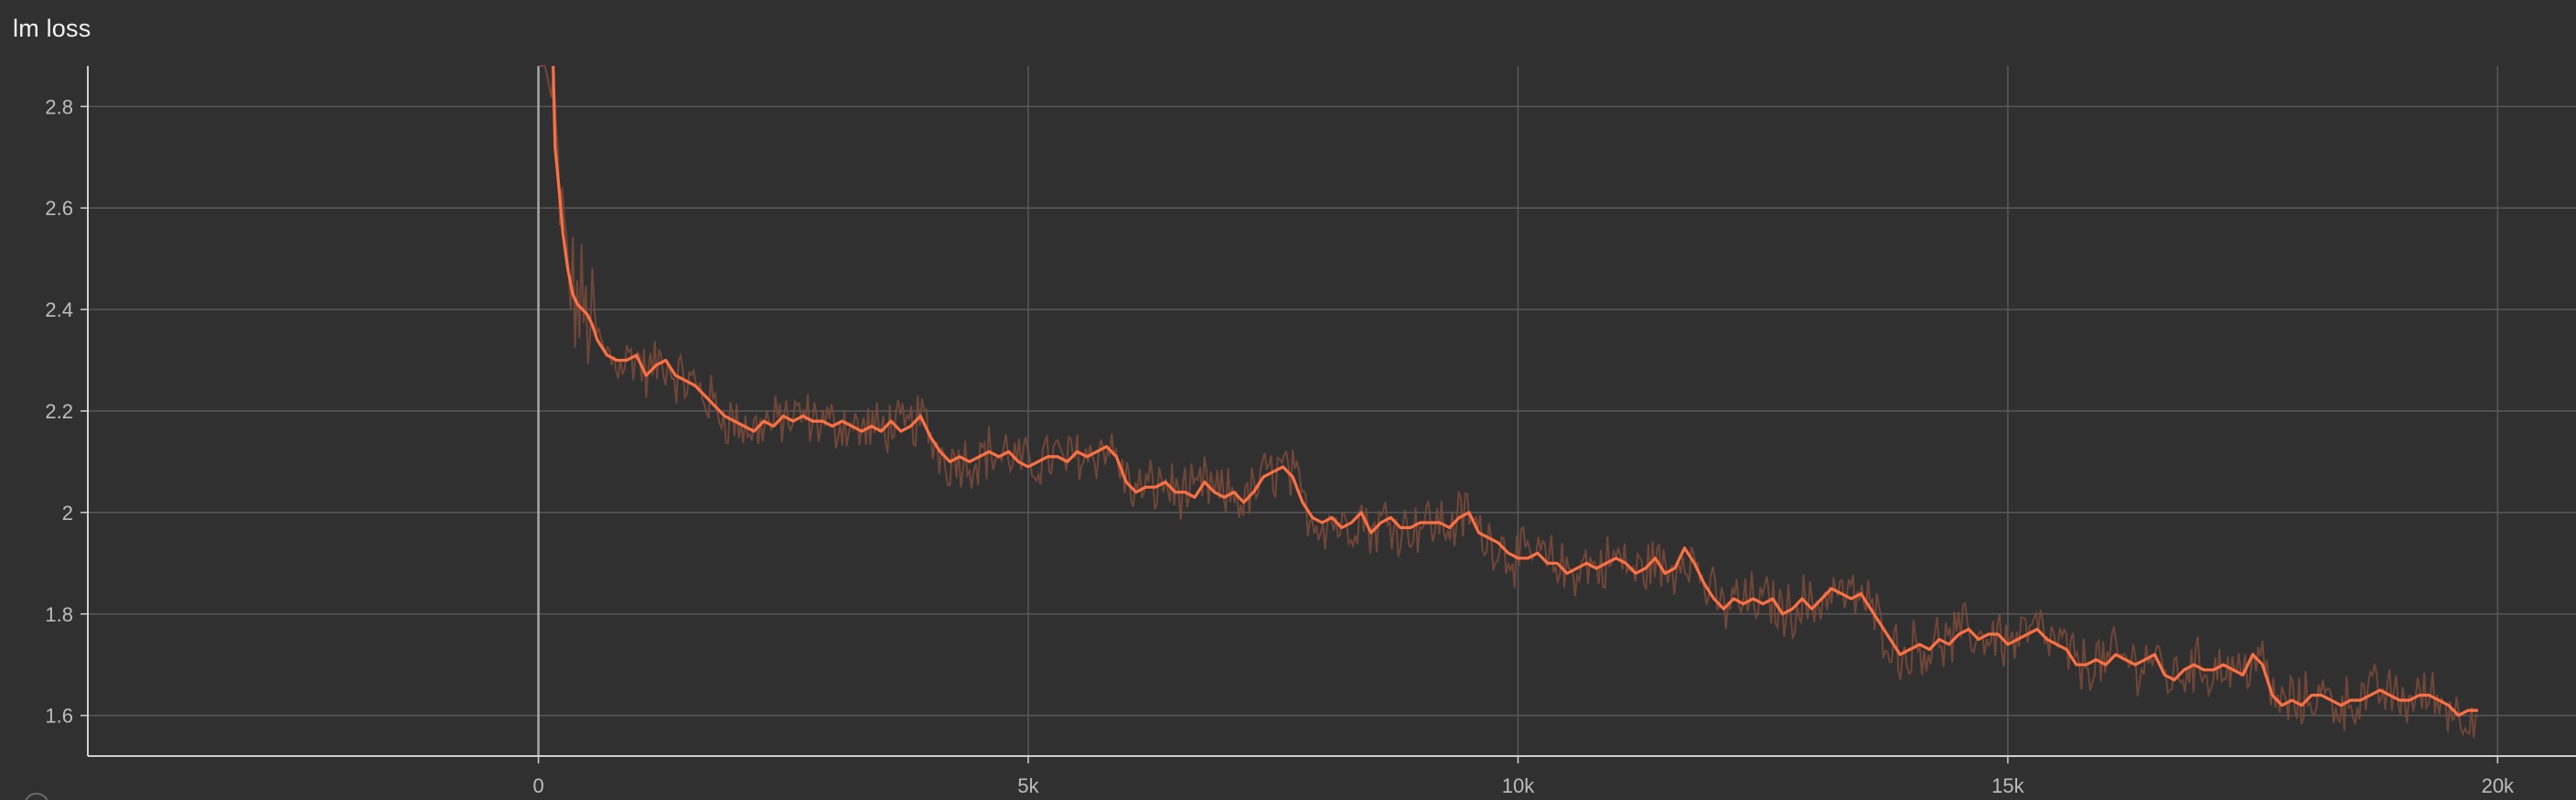  I want to click on y-tick-label: 2.8, so click(59, 107).